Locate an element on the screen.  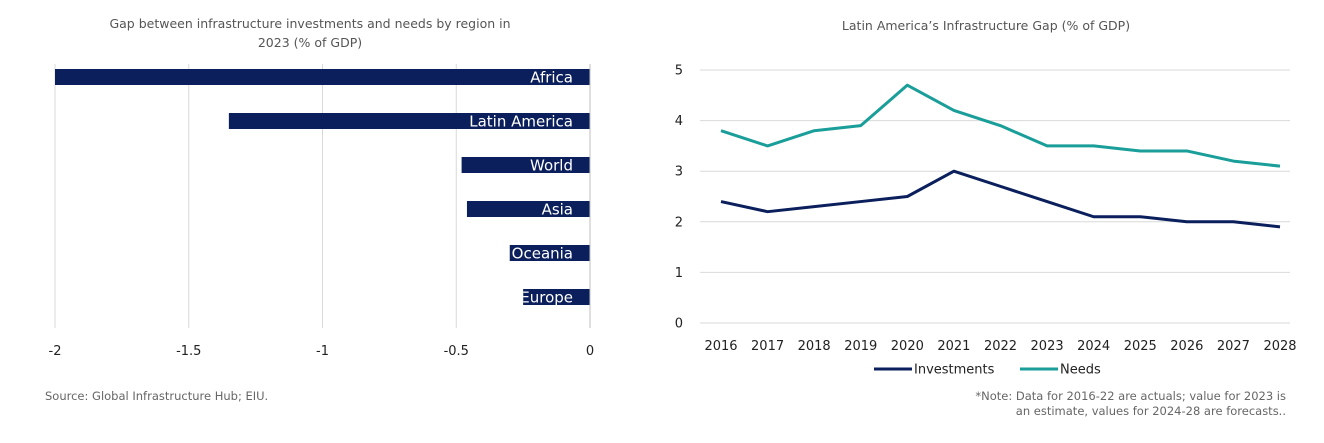
source-note: Source: Global Infrastructure Hub; EIU. is located at coordinates (156, 396).